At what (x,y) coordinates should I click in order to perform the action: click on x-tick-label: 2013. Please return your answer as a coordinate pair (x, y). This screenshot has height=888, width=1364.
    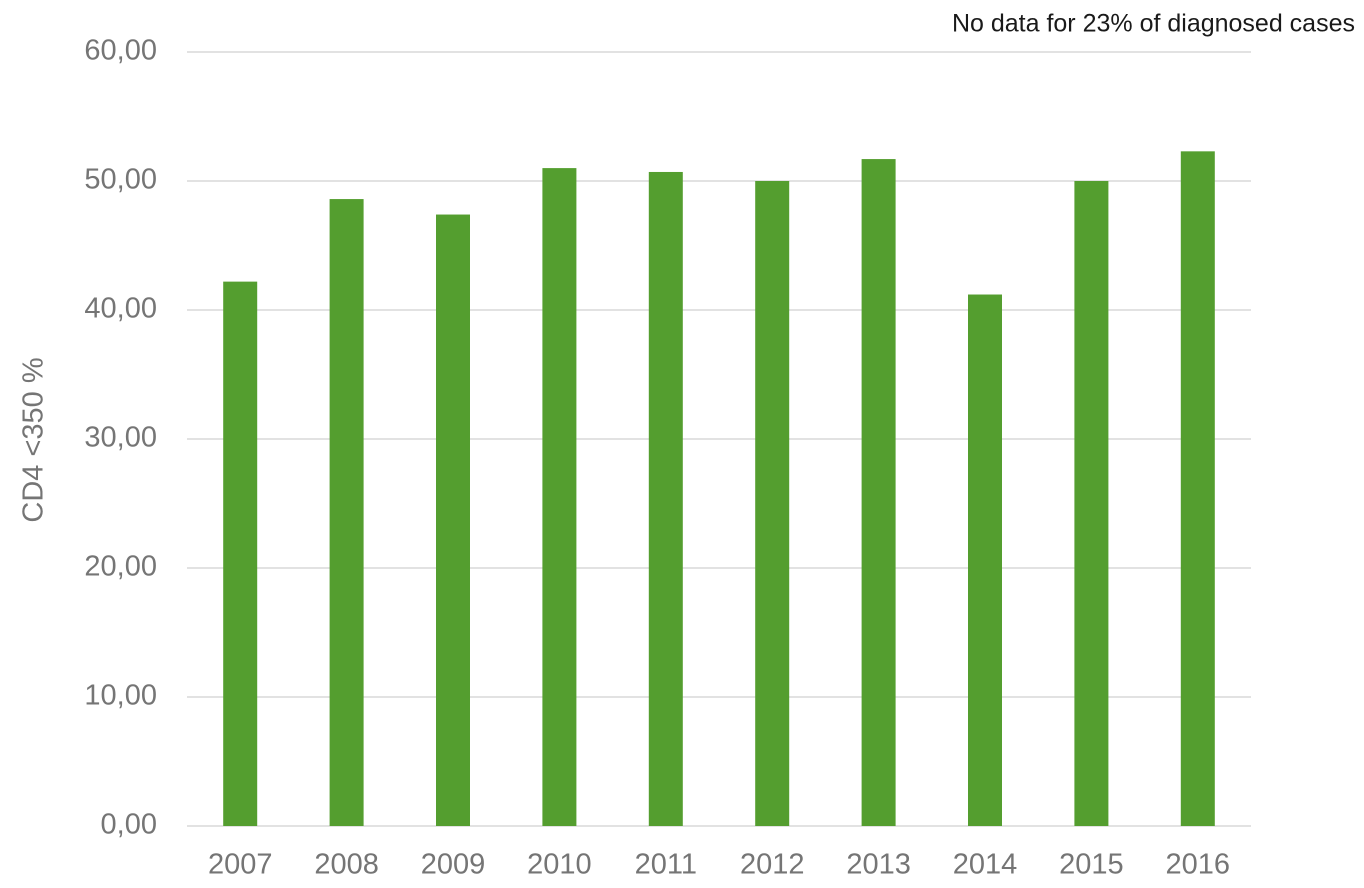
    Looking at the image, I should click on (878, 865).